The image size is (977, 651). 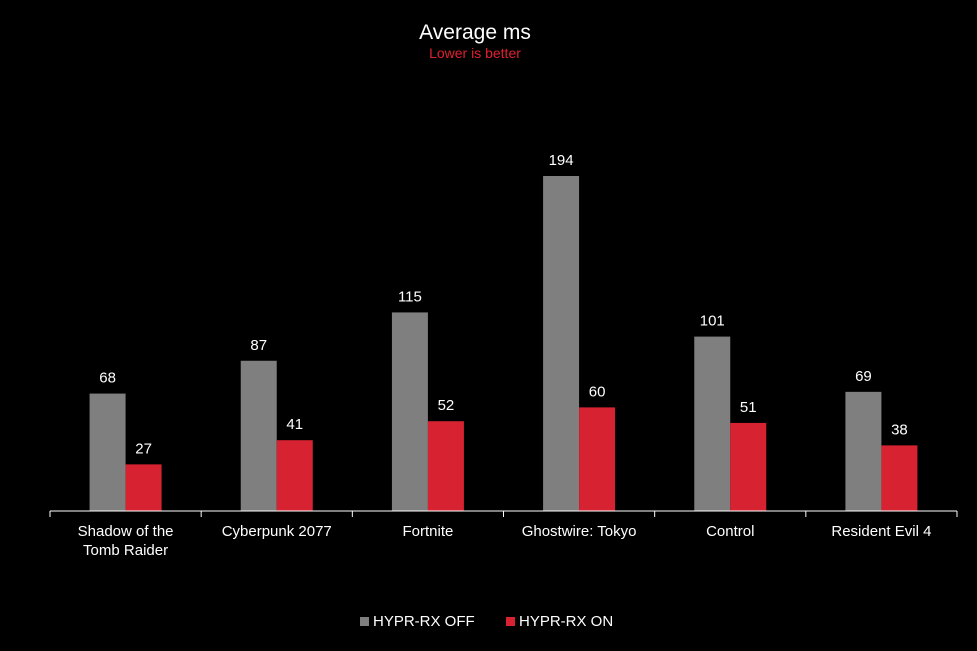 What do you see at coordinates (410, 296) in the screenshot?
I see `data-label: 115` at bounding box center [410, 296].